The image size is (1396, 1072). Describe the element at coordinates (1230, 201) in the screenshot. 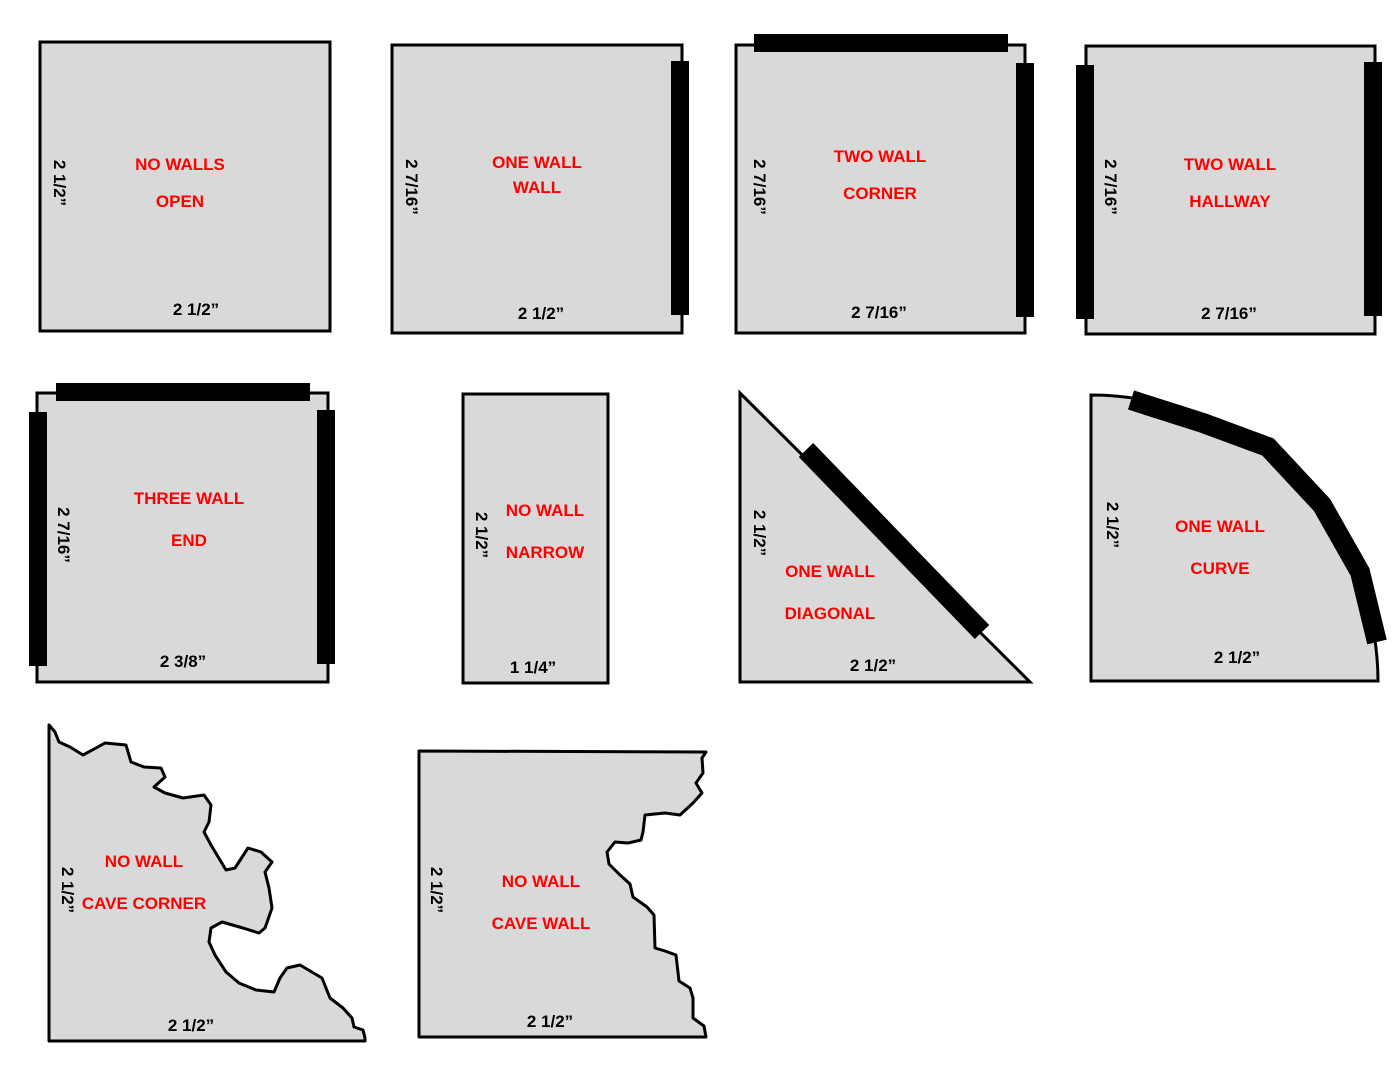

I see `tile-label-line2: HALLWAY` at that location.